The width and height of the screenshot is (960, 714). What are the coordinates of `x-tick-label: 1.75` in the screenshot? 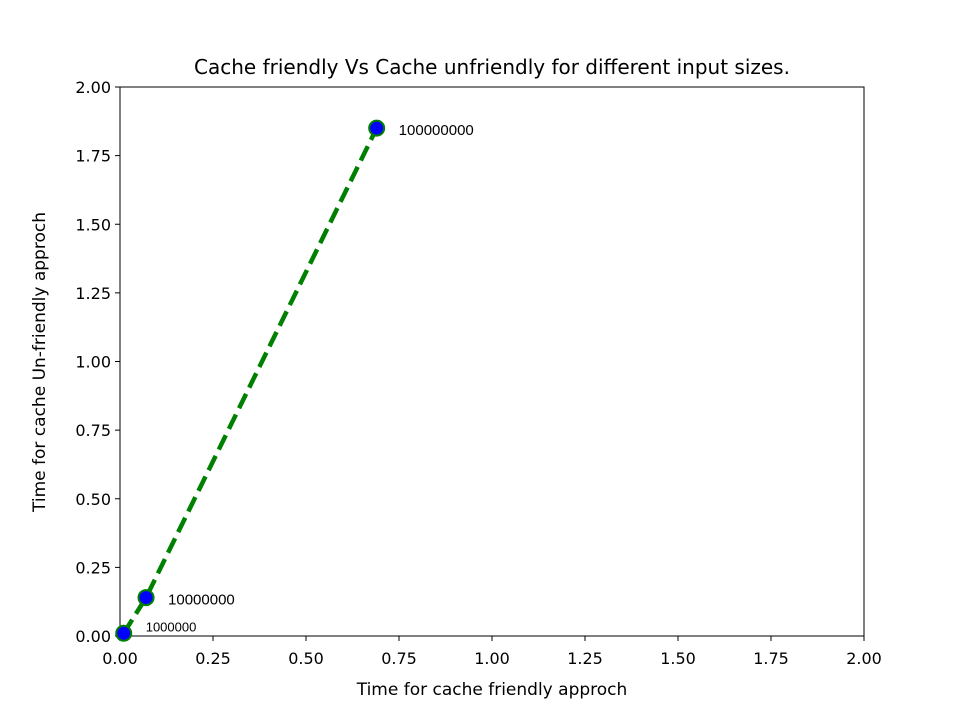 It's located at (771, 658).